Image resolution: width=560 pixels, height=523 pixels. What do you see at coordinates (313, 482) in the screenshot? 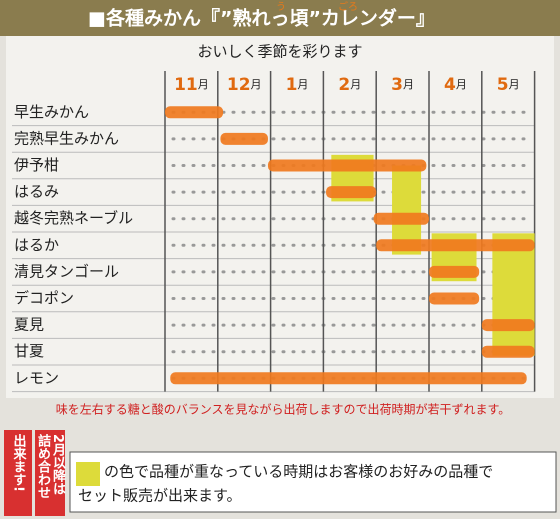
I see `legend-box` at bounding box center [313, 482].